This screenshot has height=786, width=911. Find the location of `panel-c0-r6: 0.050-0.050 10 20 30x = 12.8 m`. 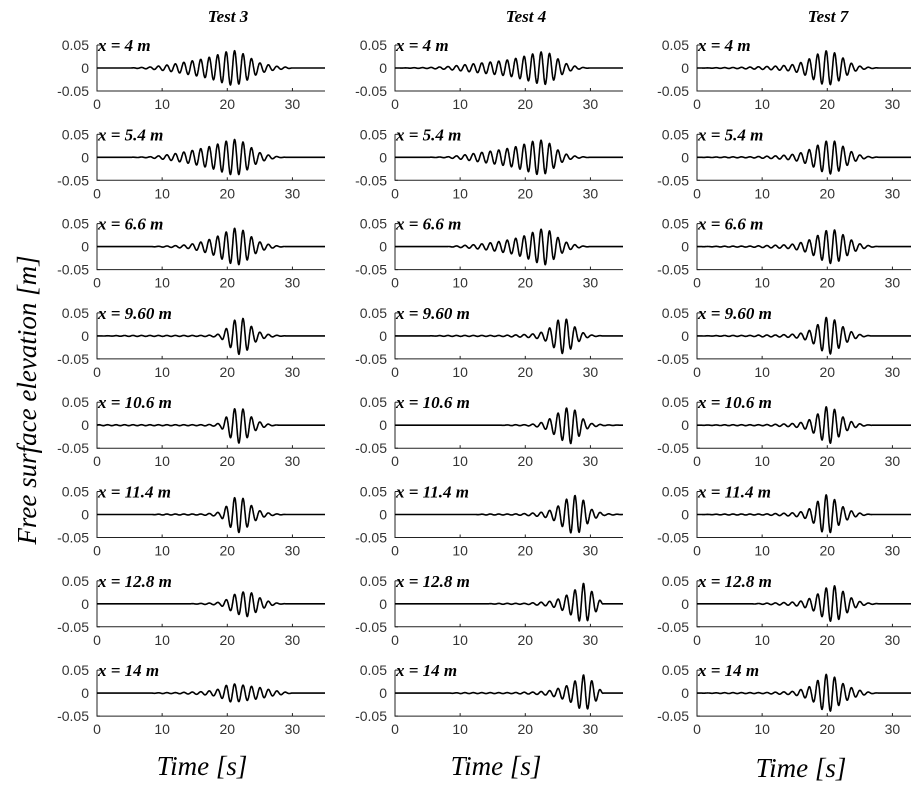

panel-c0-r6: 0.050-0.050 10 20 30x = 12.8 m is located at coordinates (191, 610).